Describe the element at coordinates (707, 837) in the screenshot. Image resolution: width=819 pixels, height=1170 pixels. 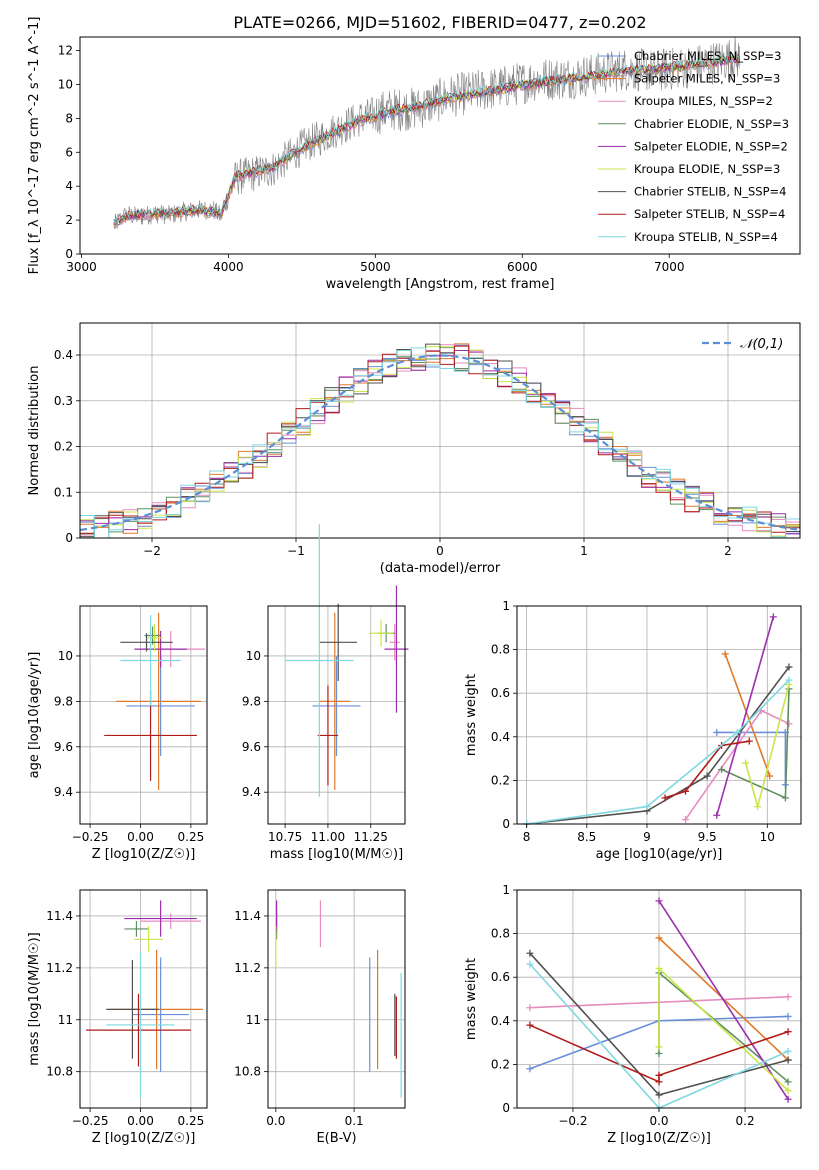
I see `x-tick-label: 9.5` at that location.